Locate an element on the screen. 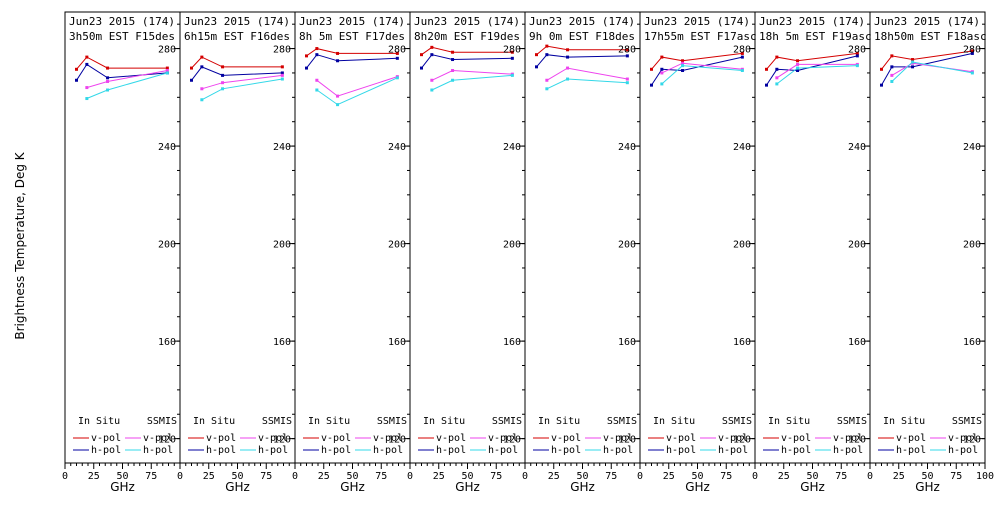 This screenshot has height=505, width=1000. panel-time-label: 18h 5m EST F19asc is located at coordinates (815, 36).